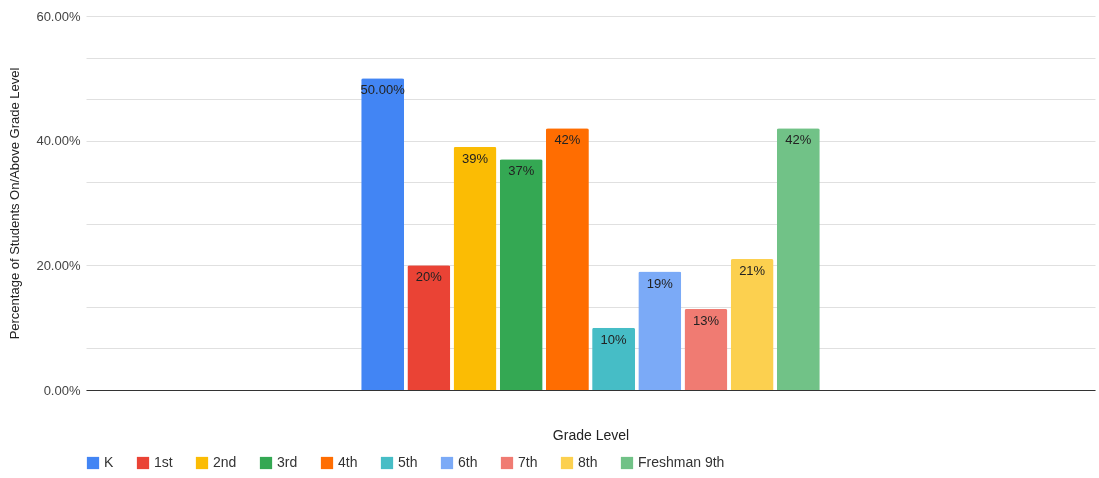  I want to click on y-tick-label: 40.00%, so click(58, 141).